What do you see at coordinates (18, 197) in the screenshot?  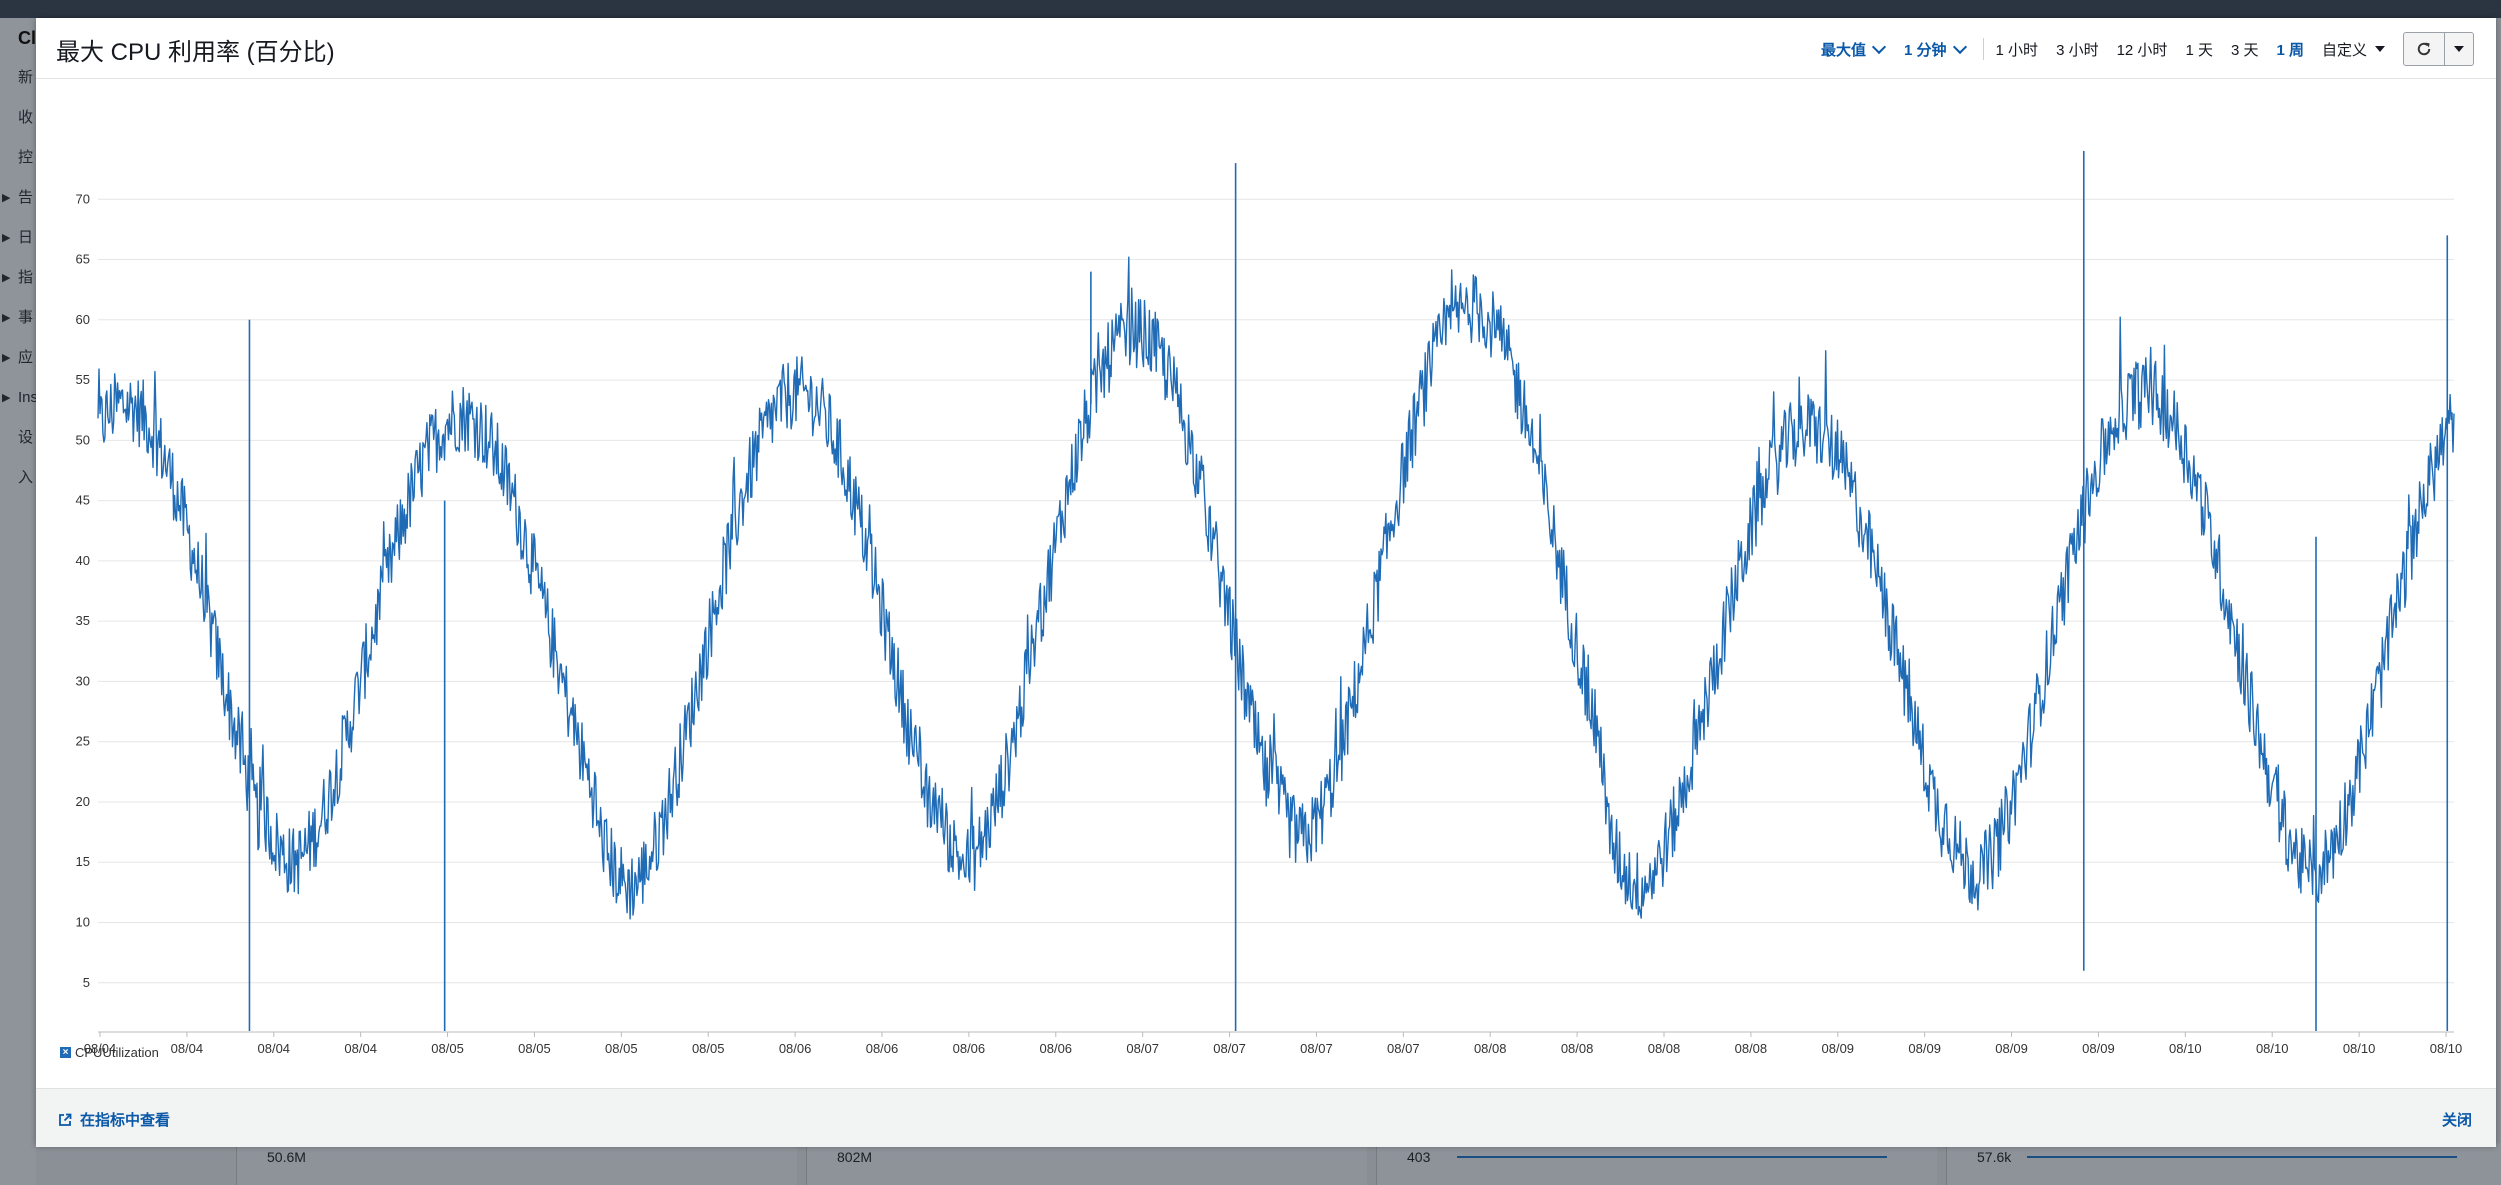 I see `background-sidebar-item: ▶ 告` at bounding box center [18, 197].